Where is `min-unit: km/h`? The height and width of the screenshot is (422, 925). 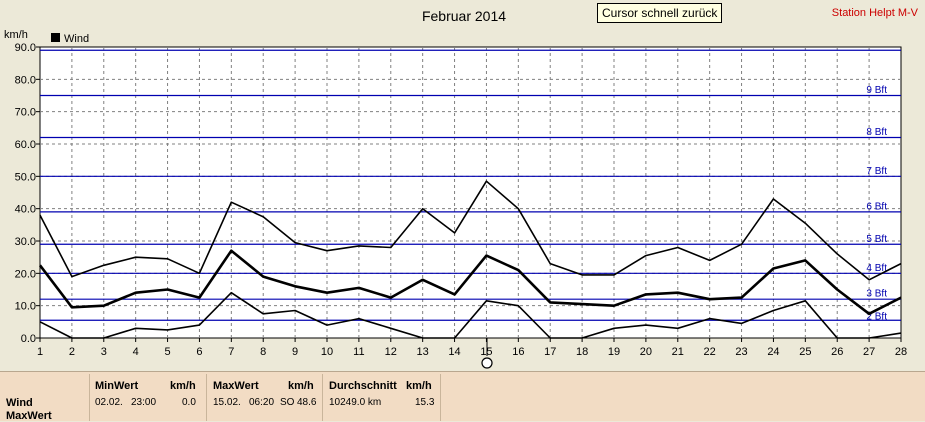
min-unit: km/h is located at coordinates (183, 386).